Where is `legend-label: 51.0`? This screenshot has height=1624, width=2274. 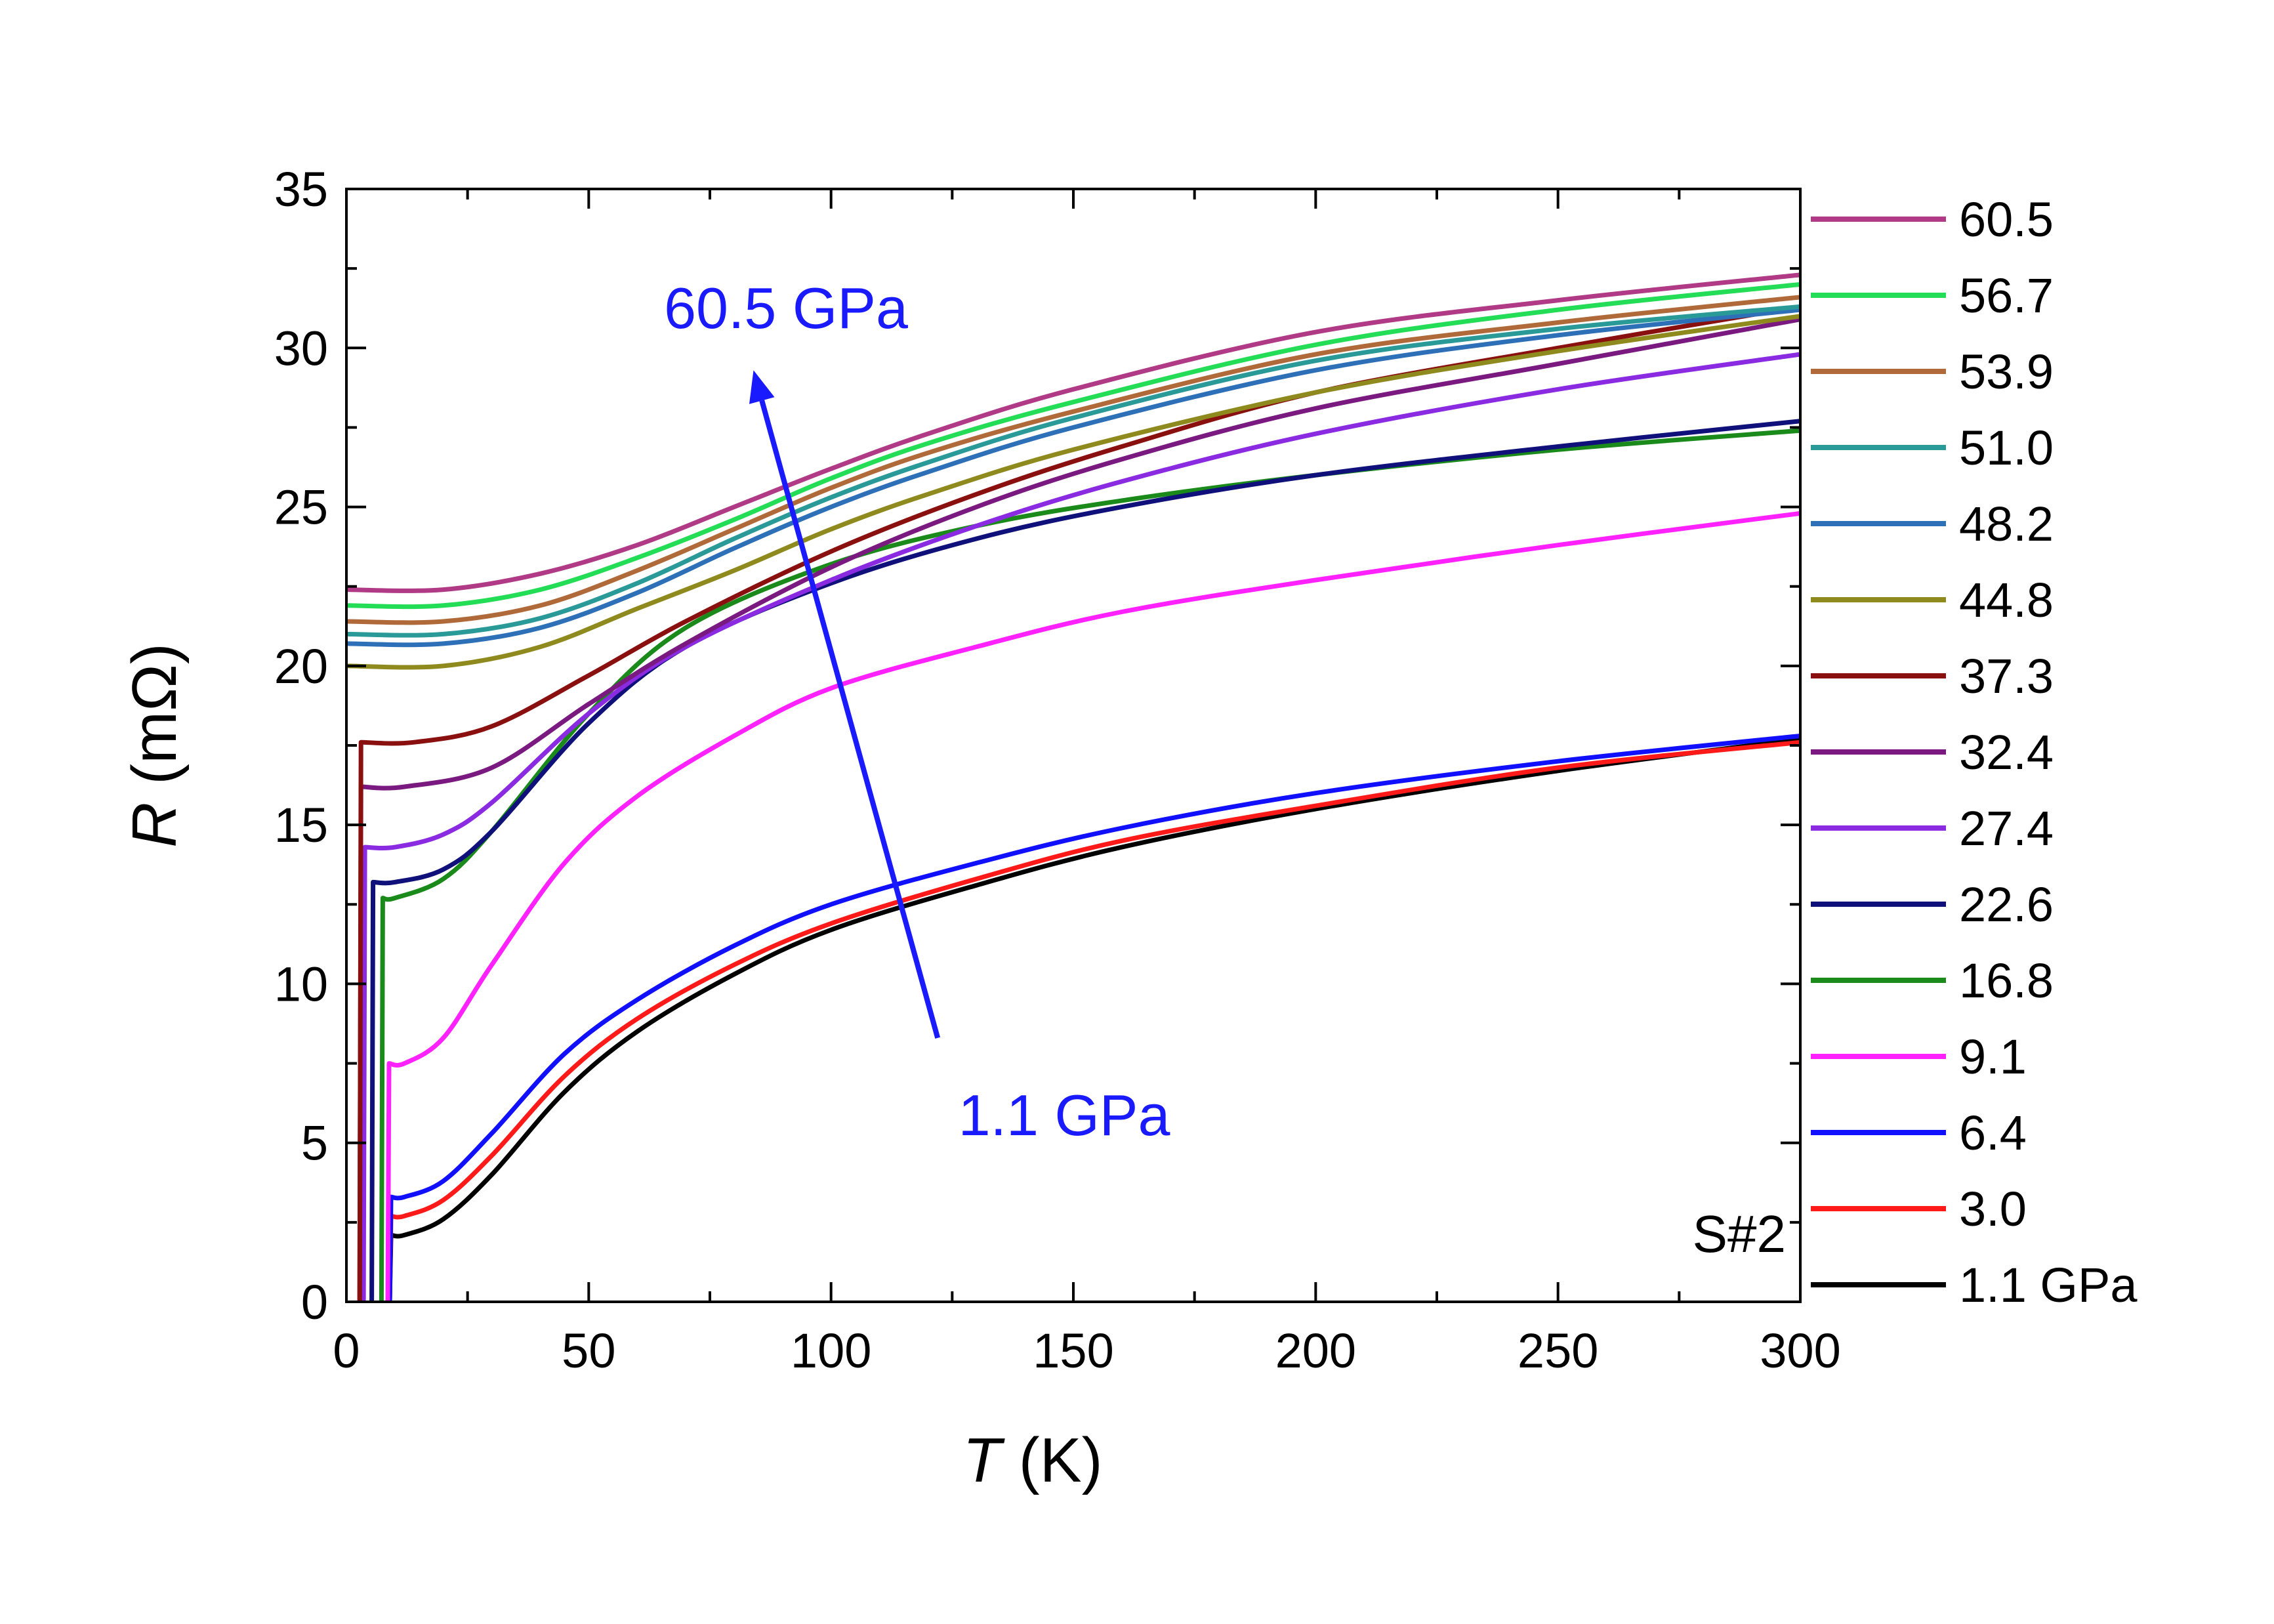 legend-label: 51.0 is located at coordinates (2006, 448).